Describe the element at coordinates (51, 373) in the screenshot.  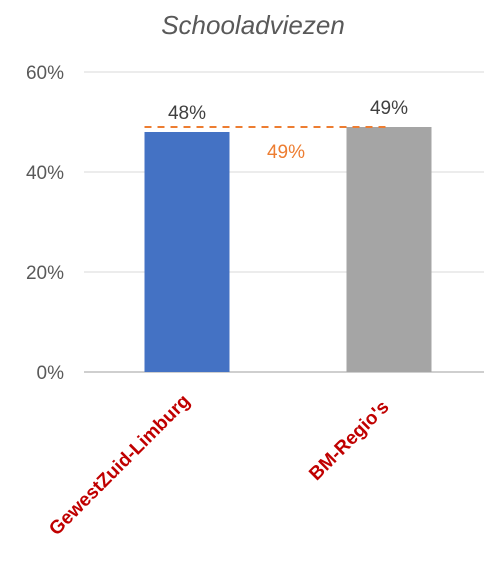
I see `y-tick-label: 0%` at that location.